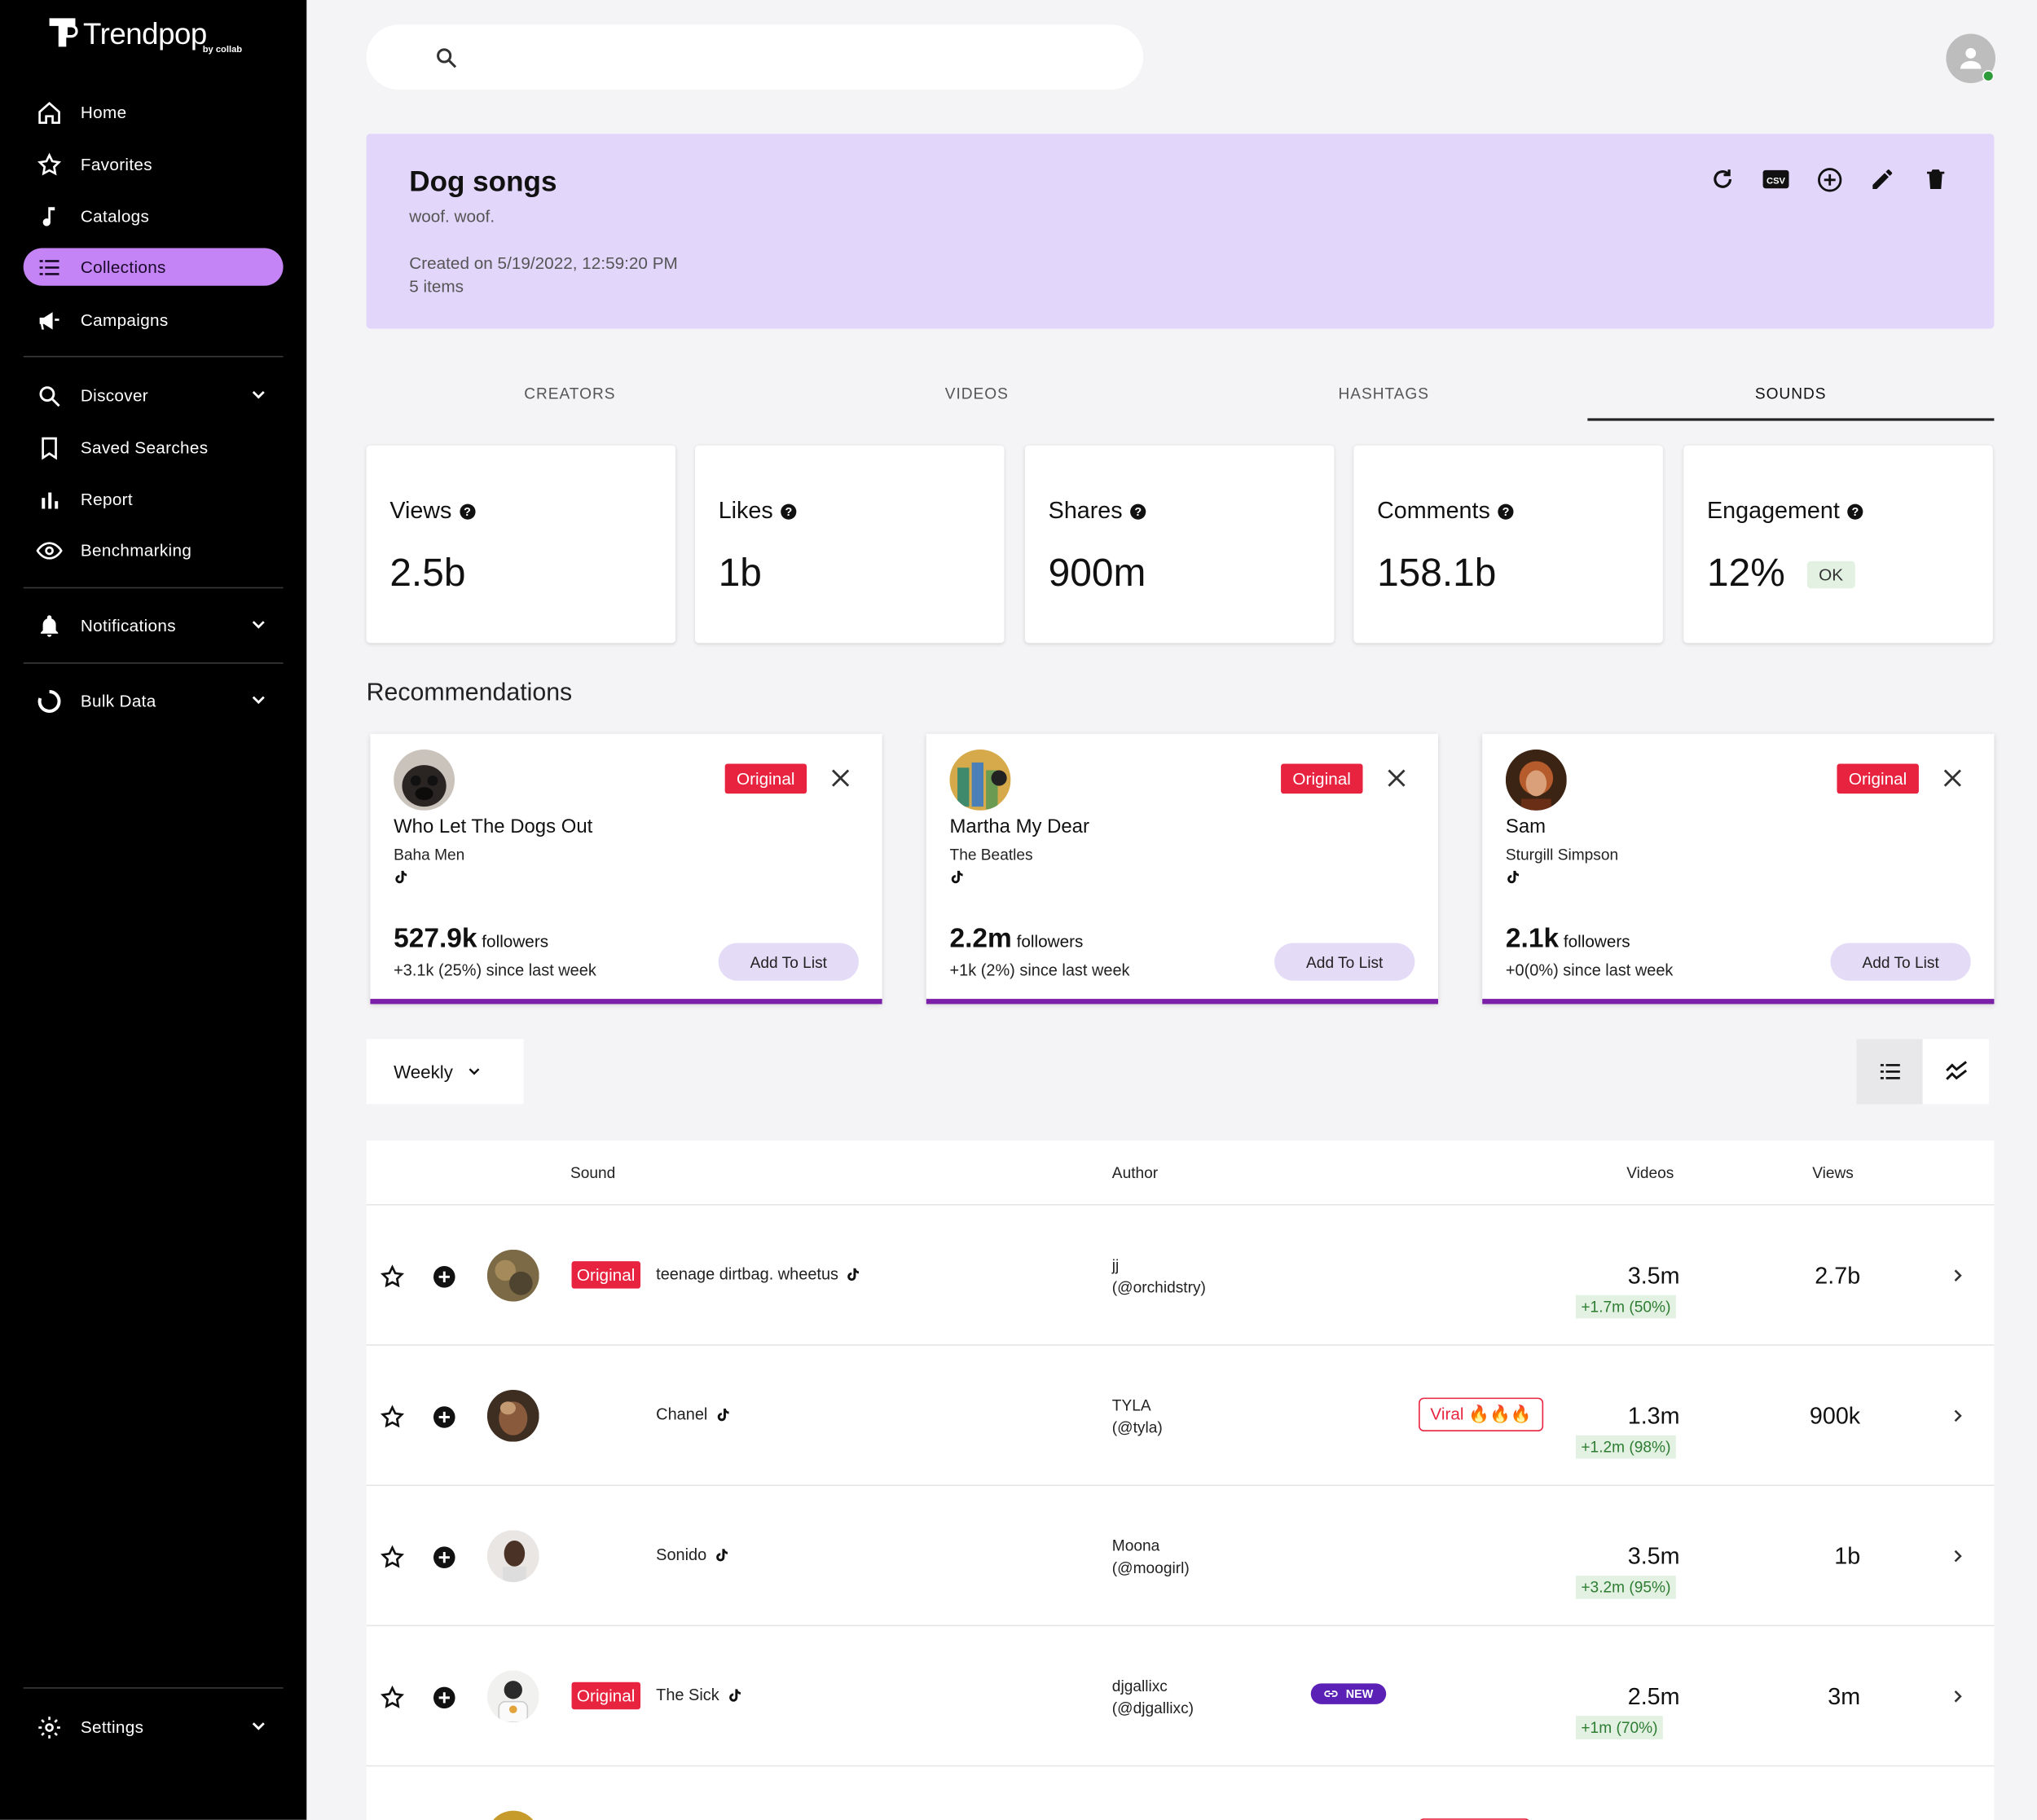 The image size is (2037, 1820). Describe the element at coordinates (755, 57) in the screenshot. I see `search-bar` at that location.